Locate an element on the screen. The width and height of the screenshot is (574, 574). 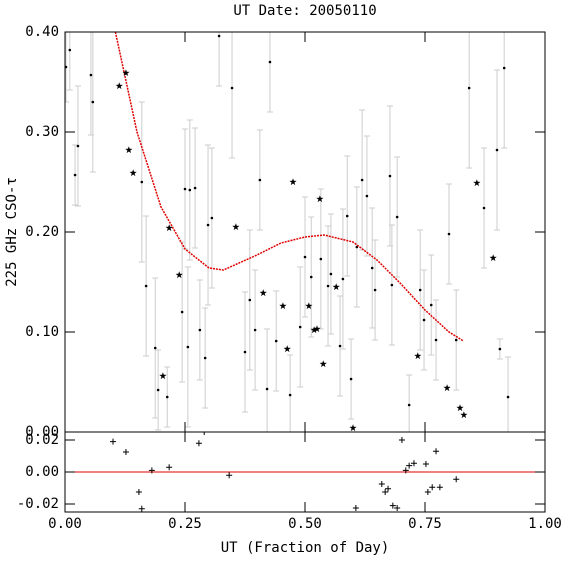
y-tick-label: 0.20 is located at coordinates (42, 232).